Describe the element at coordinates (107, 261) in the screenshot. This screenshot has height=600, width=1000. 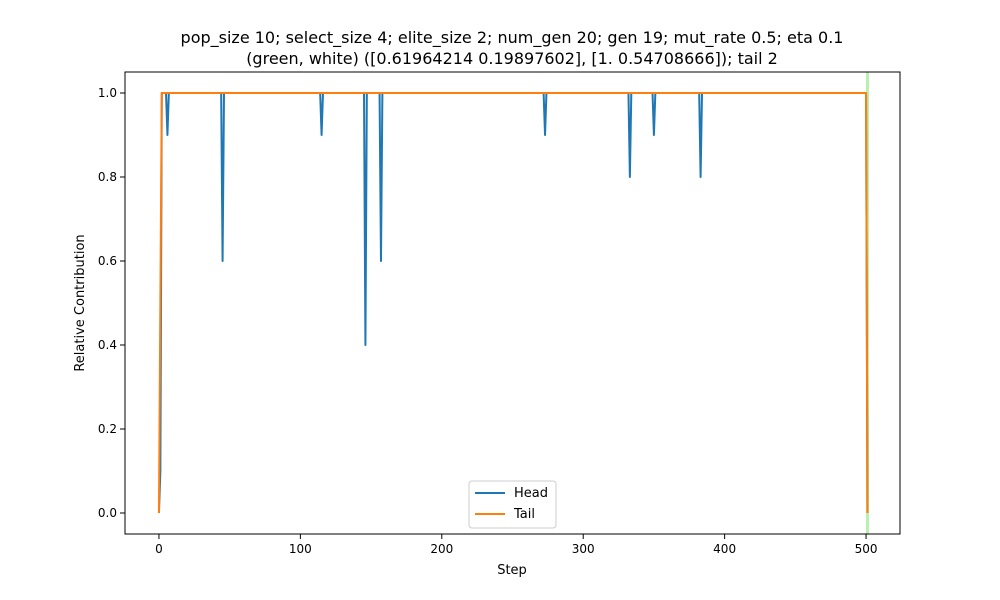
I see `y-tick-label: 0.6` at that location.